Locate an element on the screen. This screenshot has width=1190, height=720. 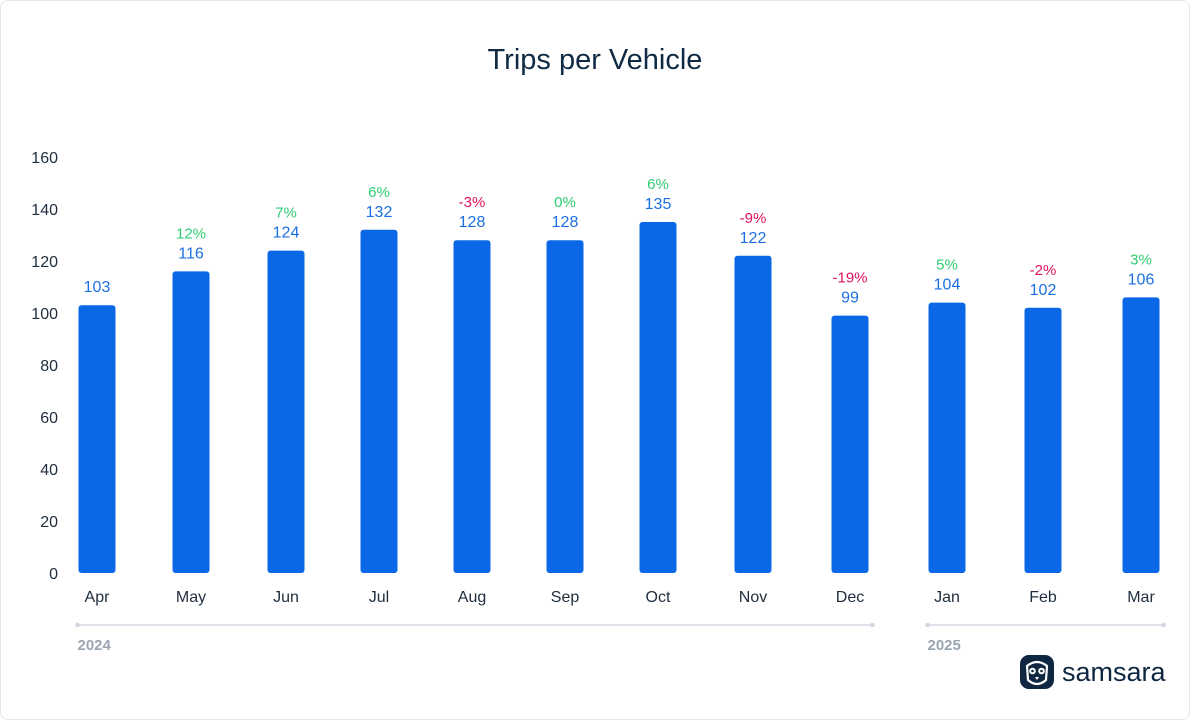
y-tick-label: 160 is located at coordinates (44, 158).